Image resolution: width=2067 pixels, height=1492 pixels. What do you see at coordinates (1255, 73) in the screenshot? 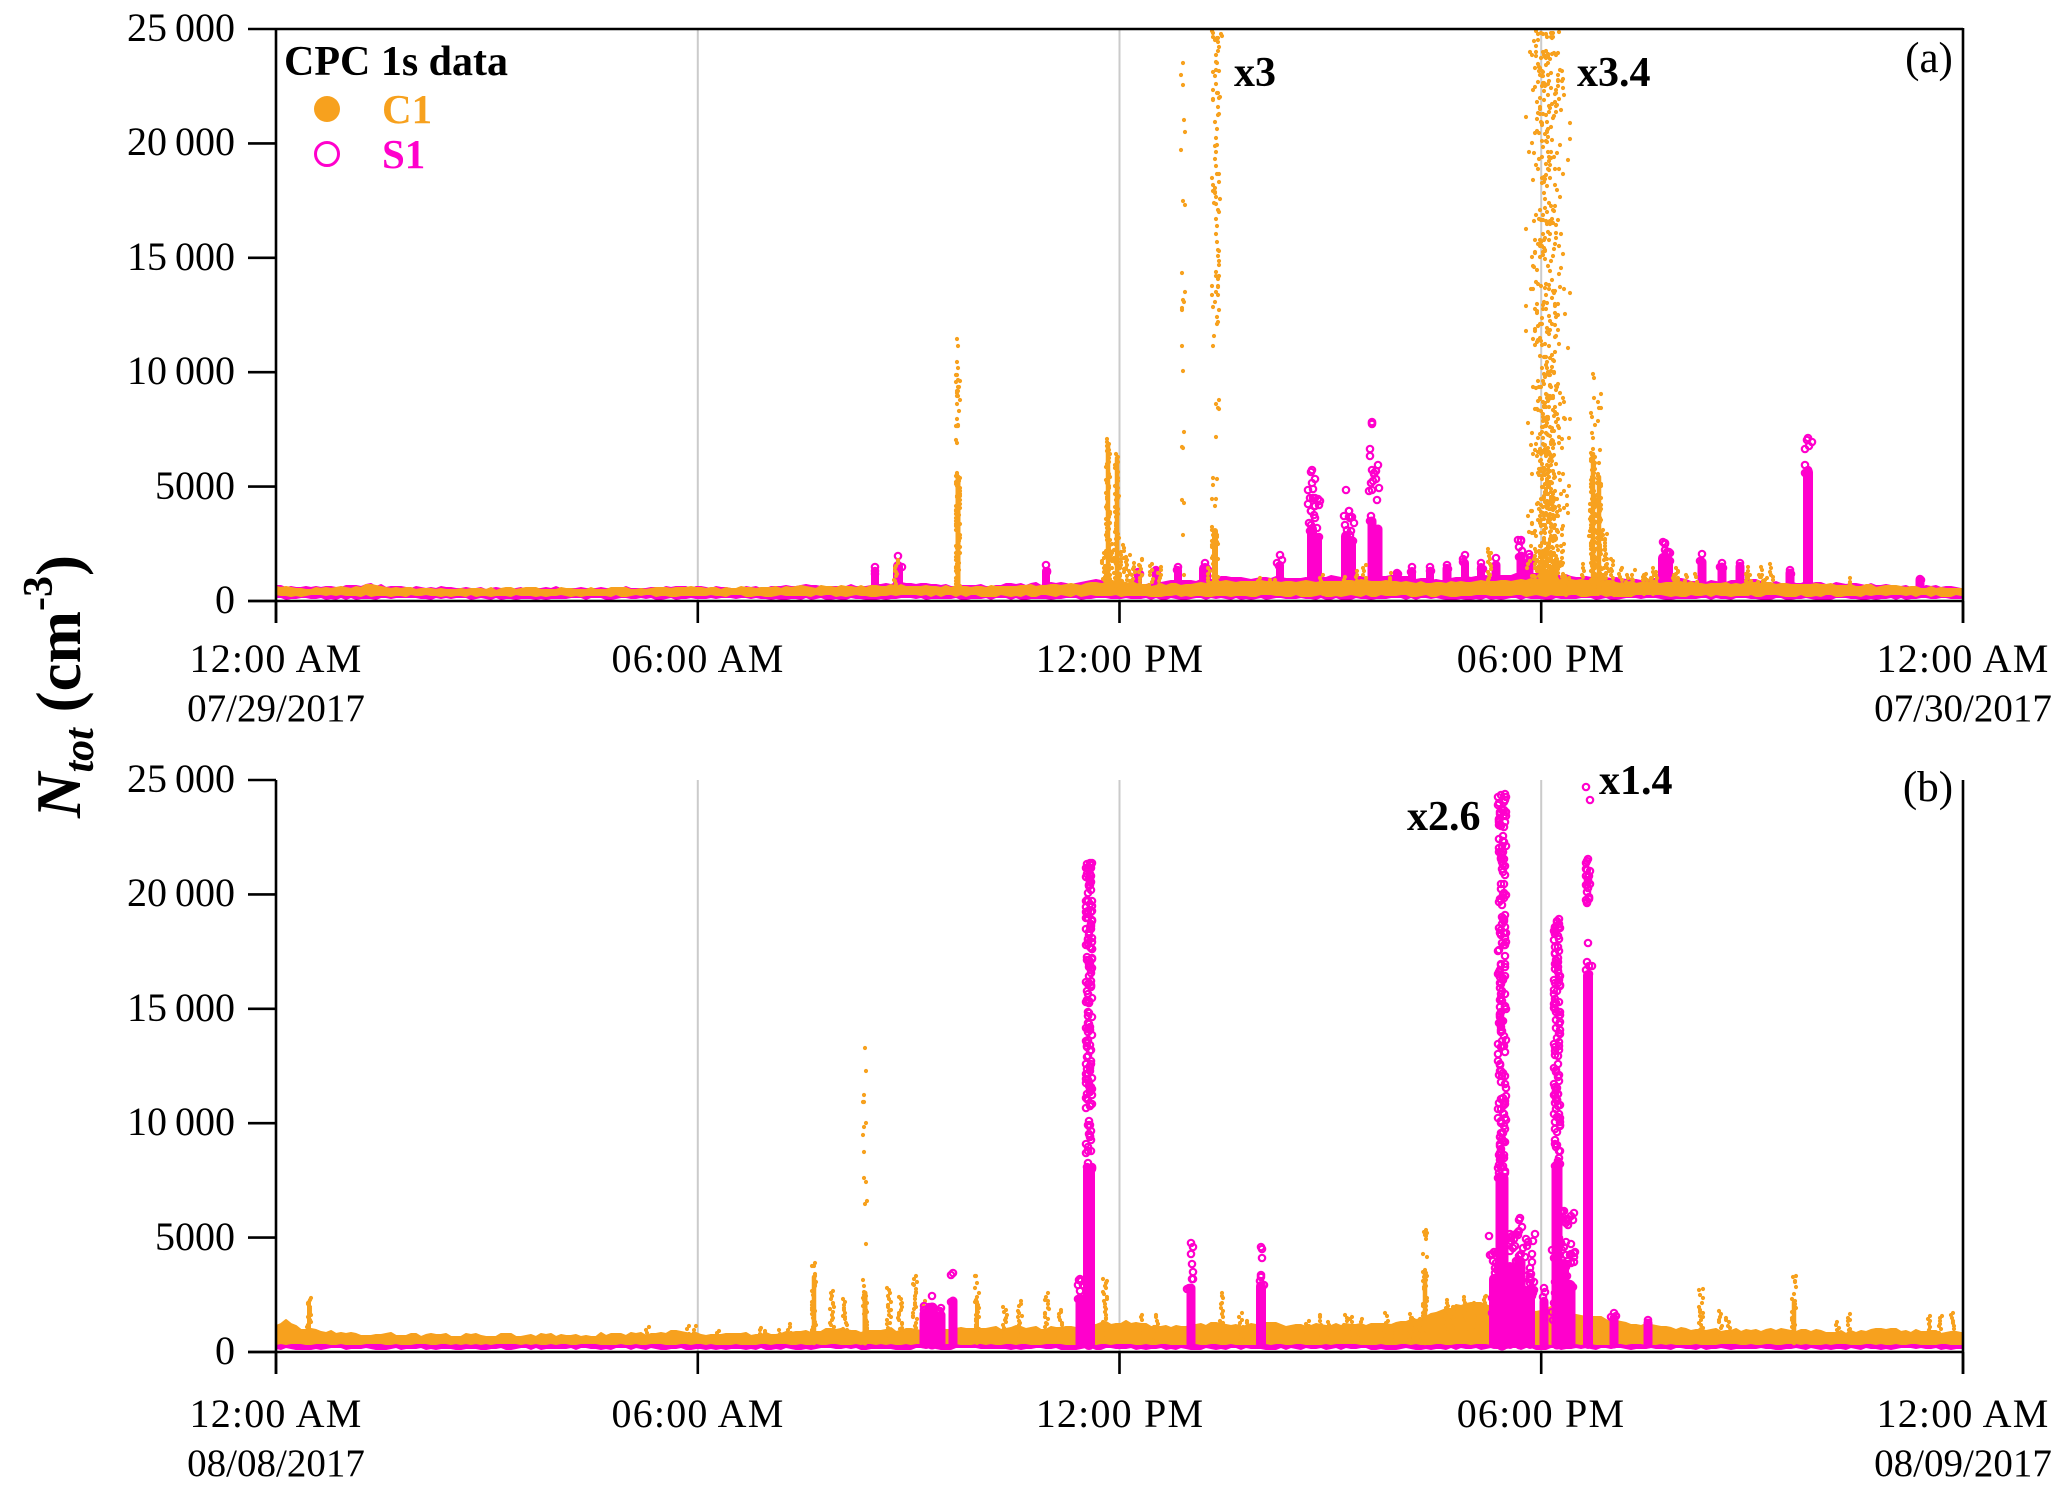
I see `svg-text: x3` at bounding box center [1255, 73].